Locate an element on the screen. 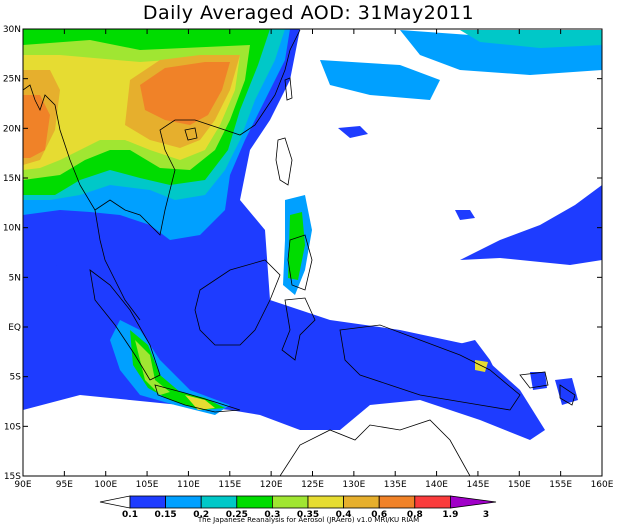 The width and height of the screenshot is (617, 527). coast-luzon is located at coordinates (284, 161).